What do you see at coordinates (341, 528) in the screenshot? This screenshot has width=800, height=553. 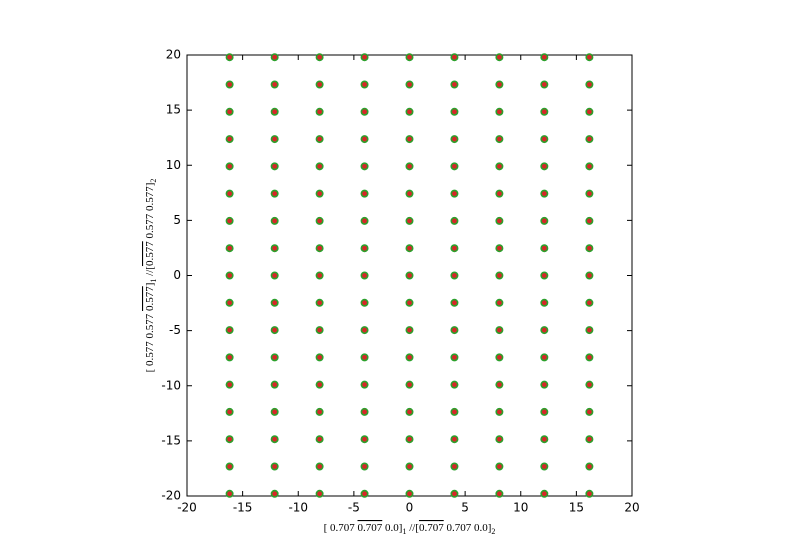 I see `xlabel-part: [ 0.707` at bounding box center [341, 528].